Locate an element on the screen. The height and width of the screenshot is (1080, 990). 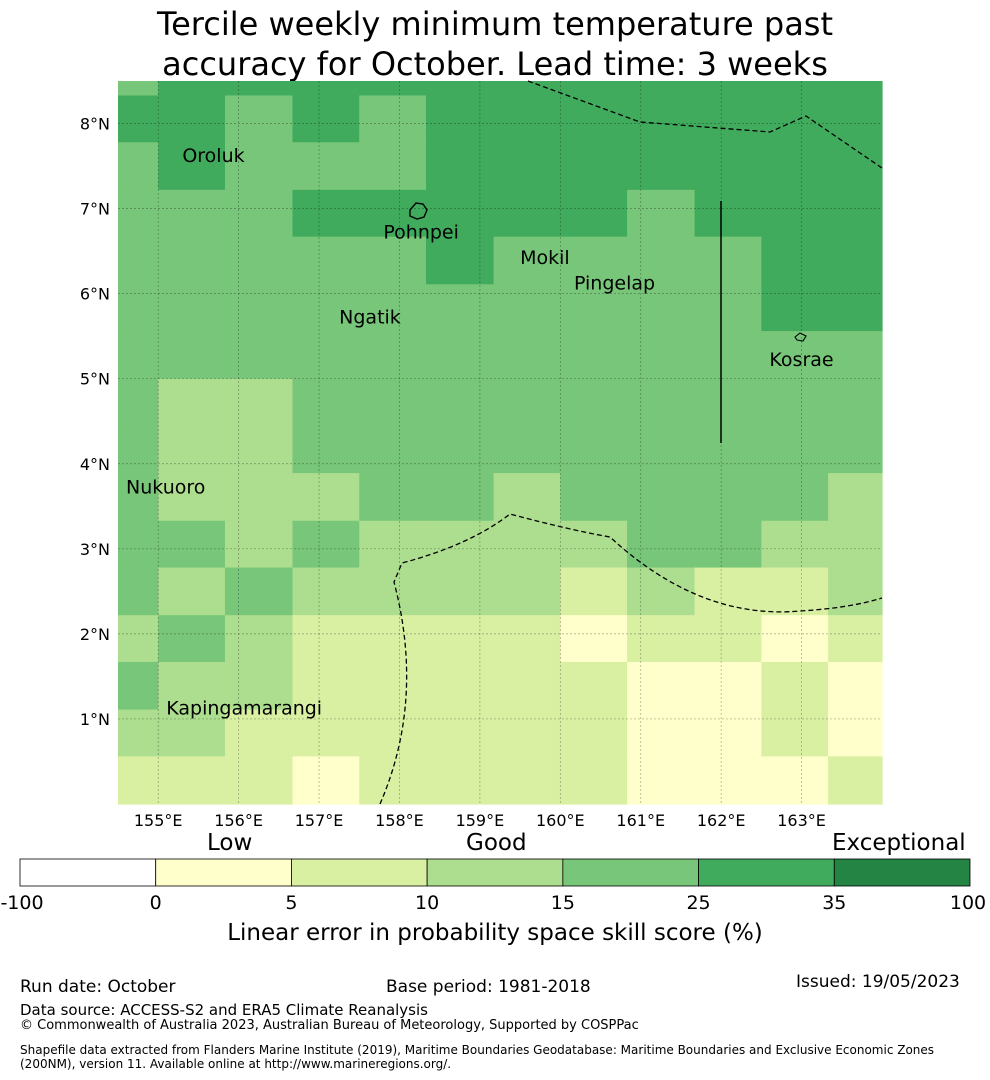
colorbar-tick-label: 25 is located at coordinates (698, 903).